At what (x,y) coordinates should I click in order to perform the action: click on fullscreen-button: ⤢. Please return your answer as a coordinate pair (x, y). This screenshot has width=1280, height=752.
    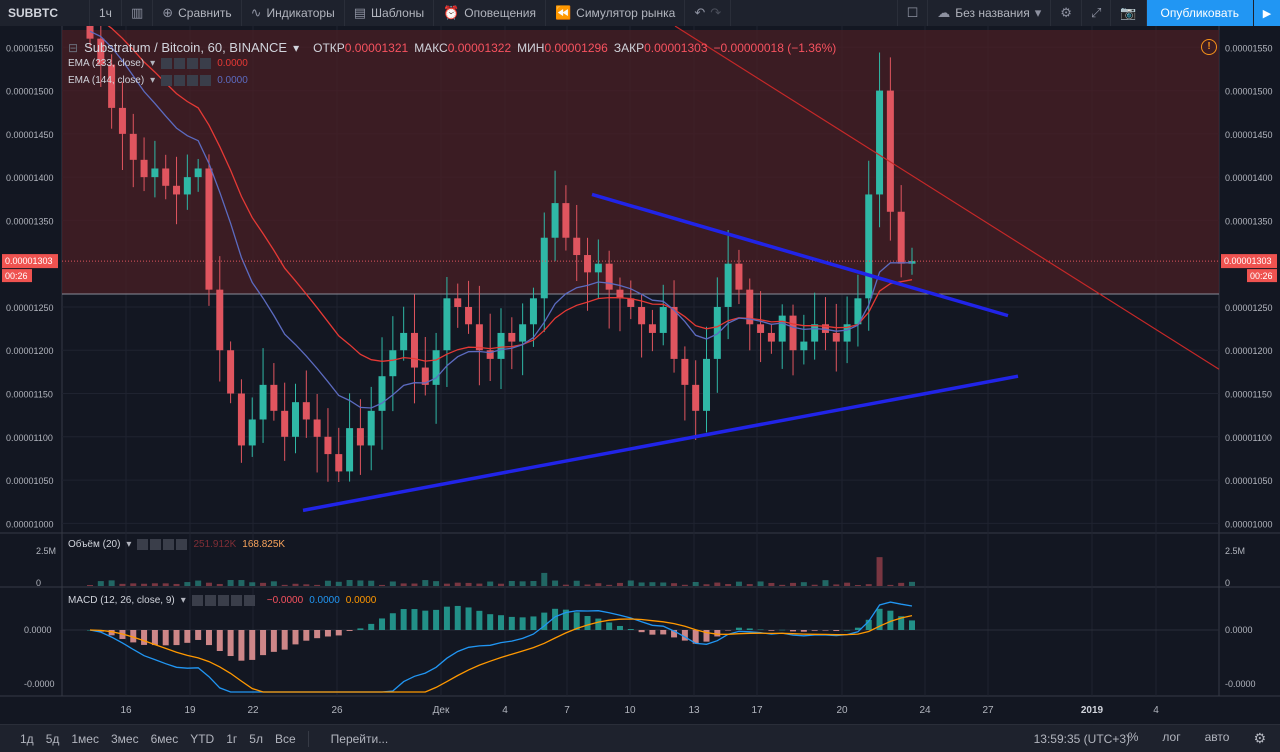
    Looking at the image, I should click on (1097, 13).